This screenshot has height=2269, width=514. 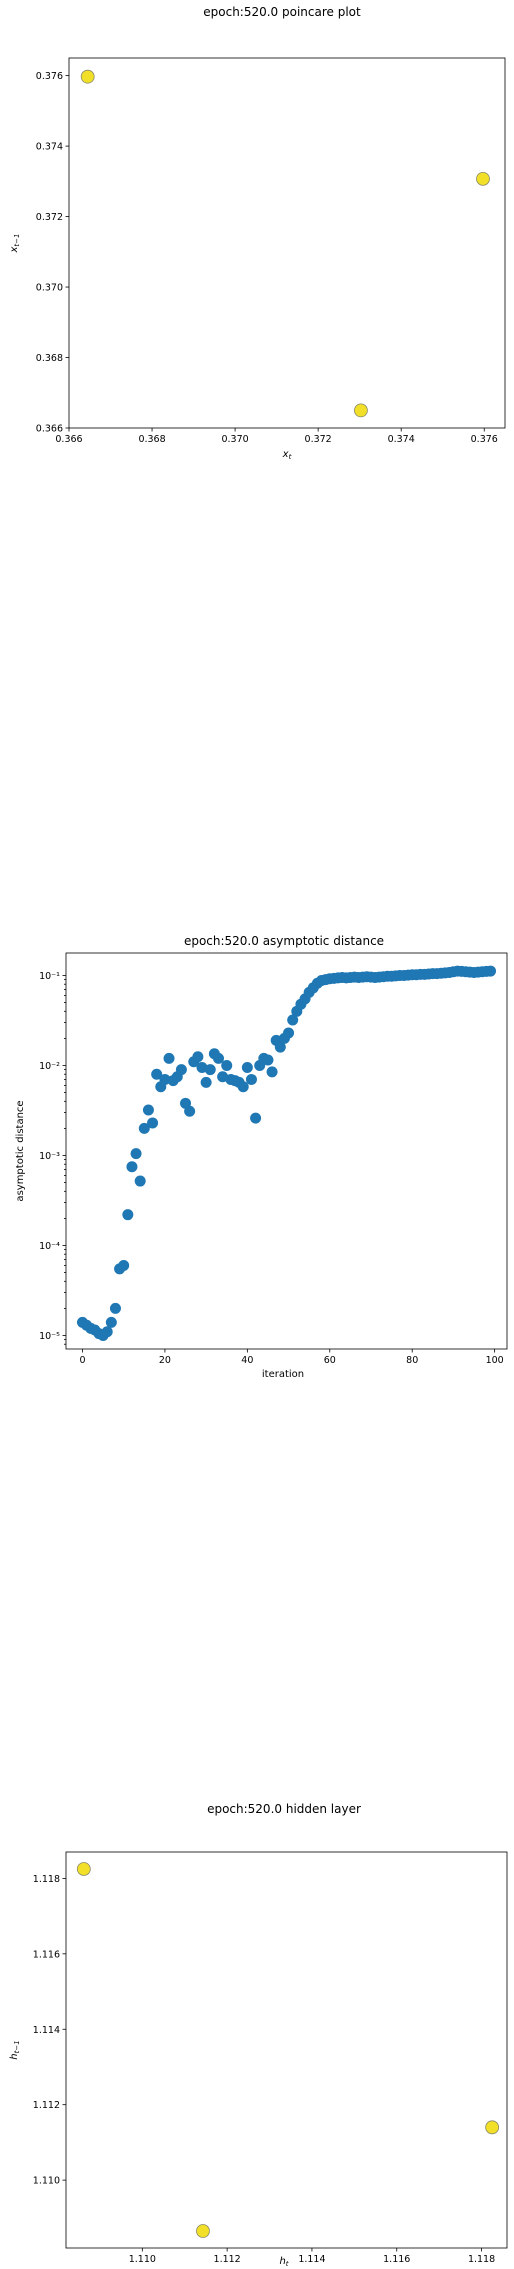 I want to click on y-tick-label: 0.366, so click(x=49, y=429).